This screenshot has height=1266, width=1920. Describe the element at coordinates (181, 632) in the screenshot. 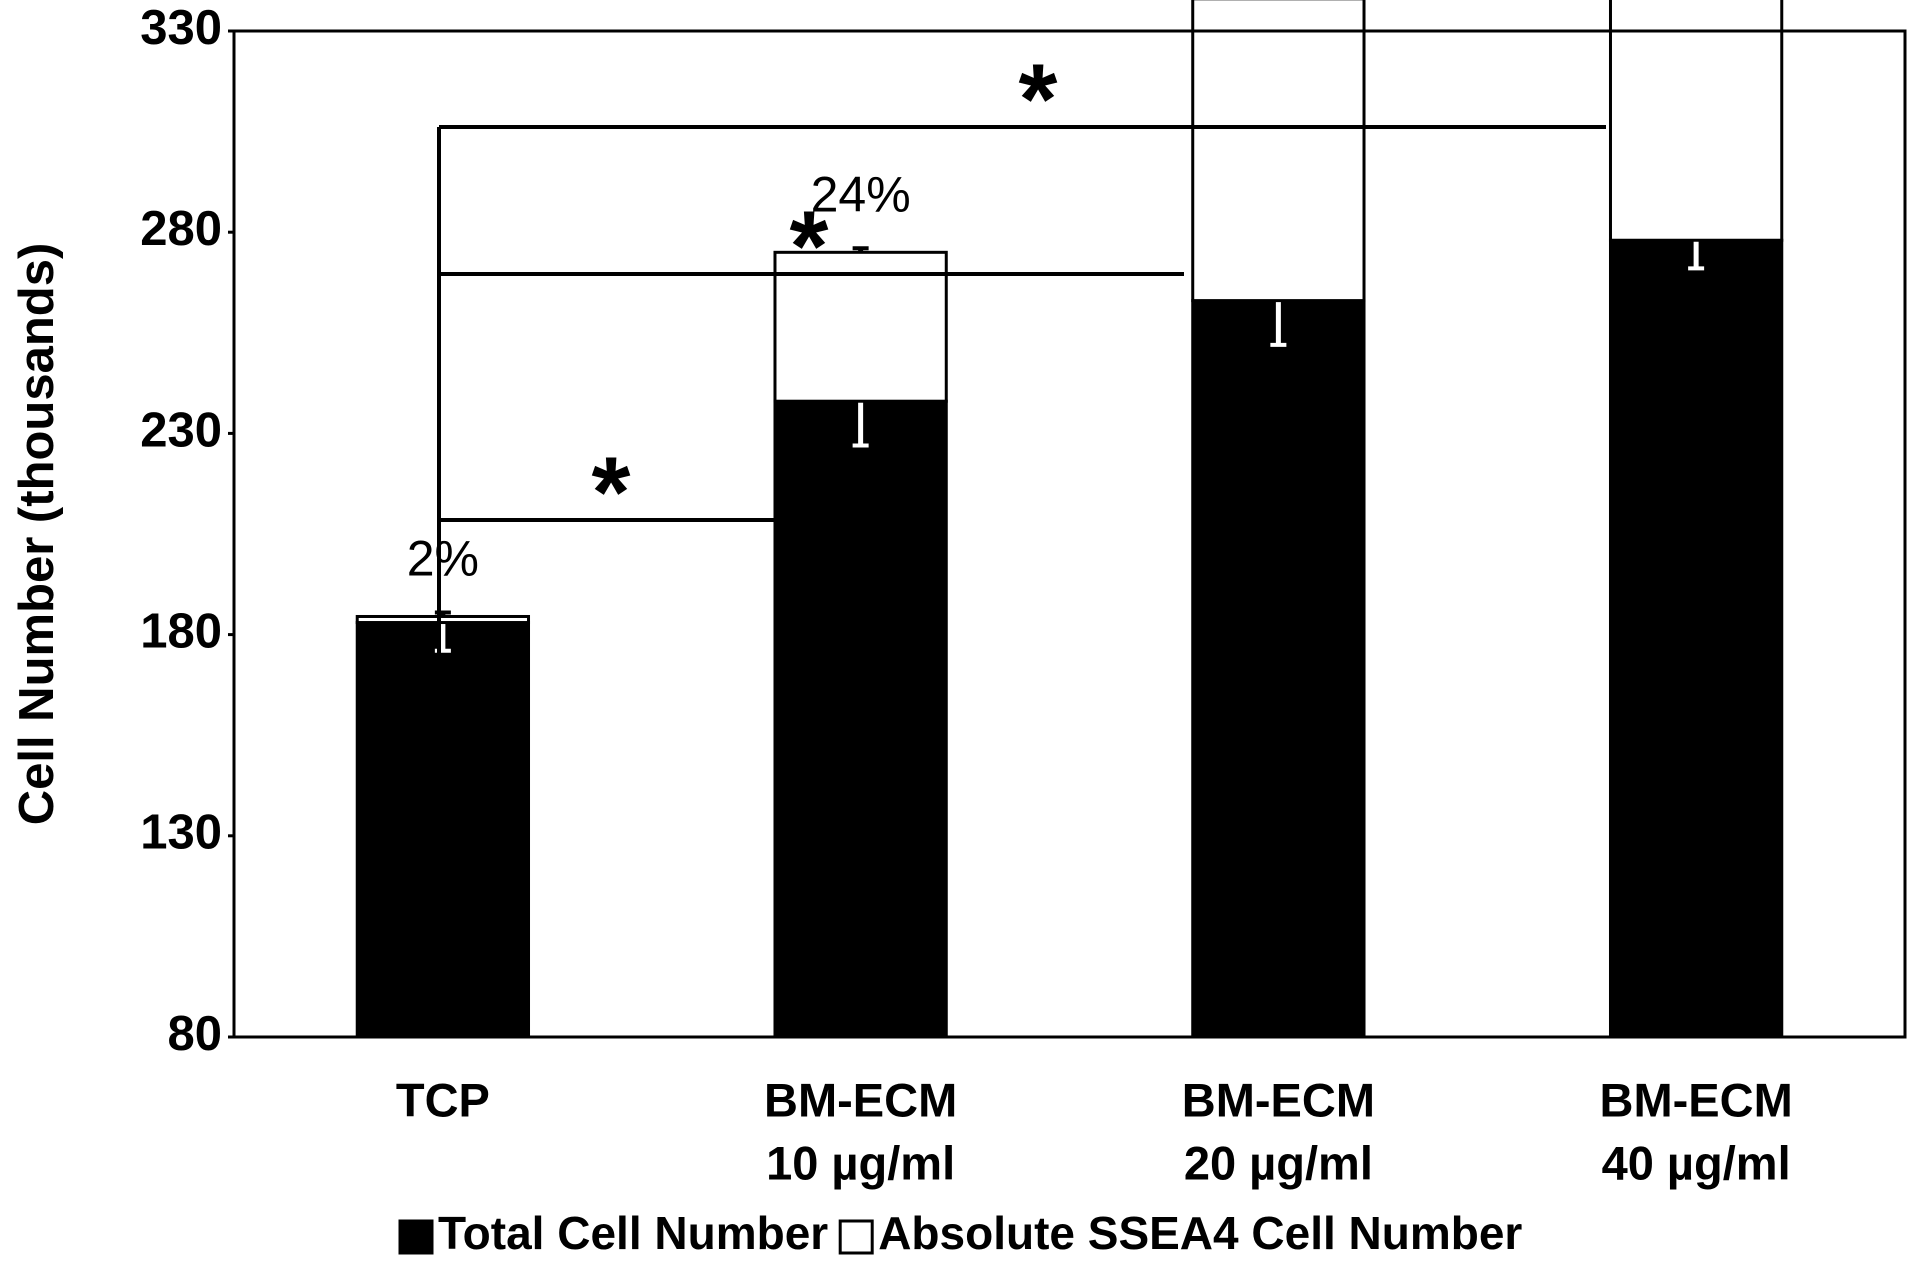

I see `y-tick-label: 180` at that location.